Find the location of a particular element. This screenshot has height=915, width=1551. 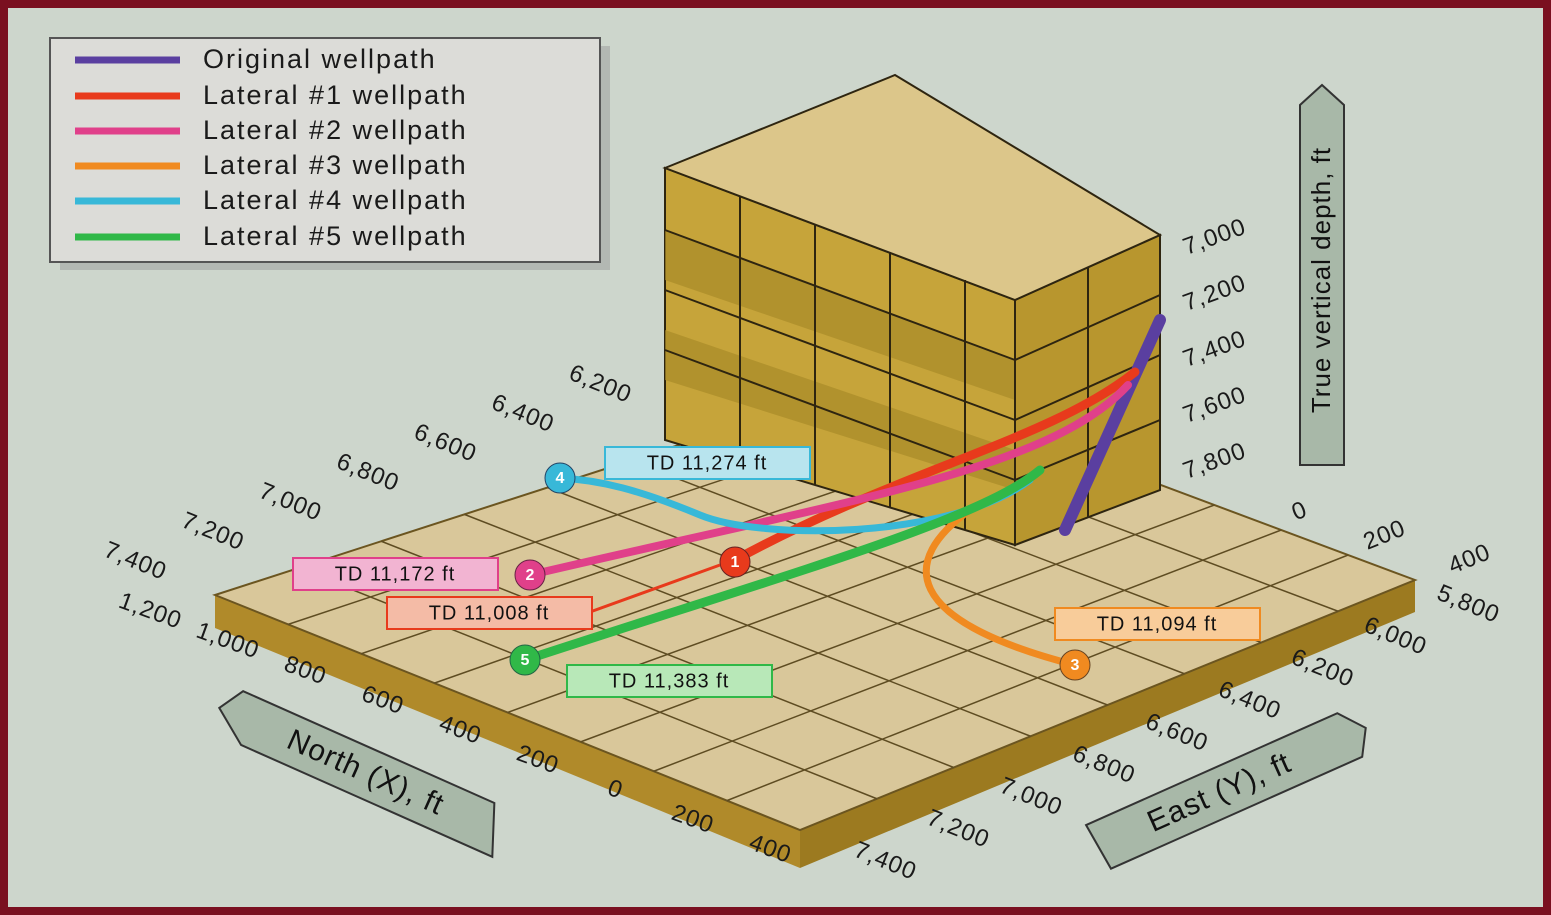

legend-box is located at coordinates (325, 150).